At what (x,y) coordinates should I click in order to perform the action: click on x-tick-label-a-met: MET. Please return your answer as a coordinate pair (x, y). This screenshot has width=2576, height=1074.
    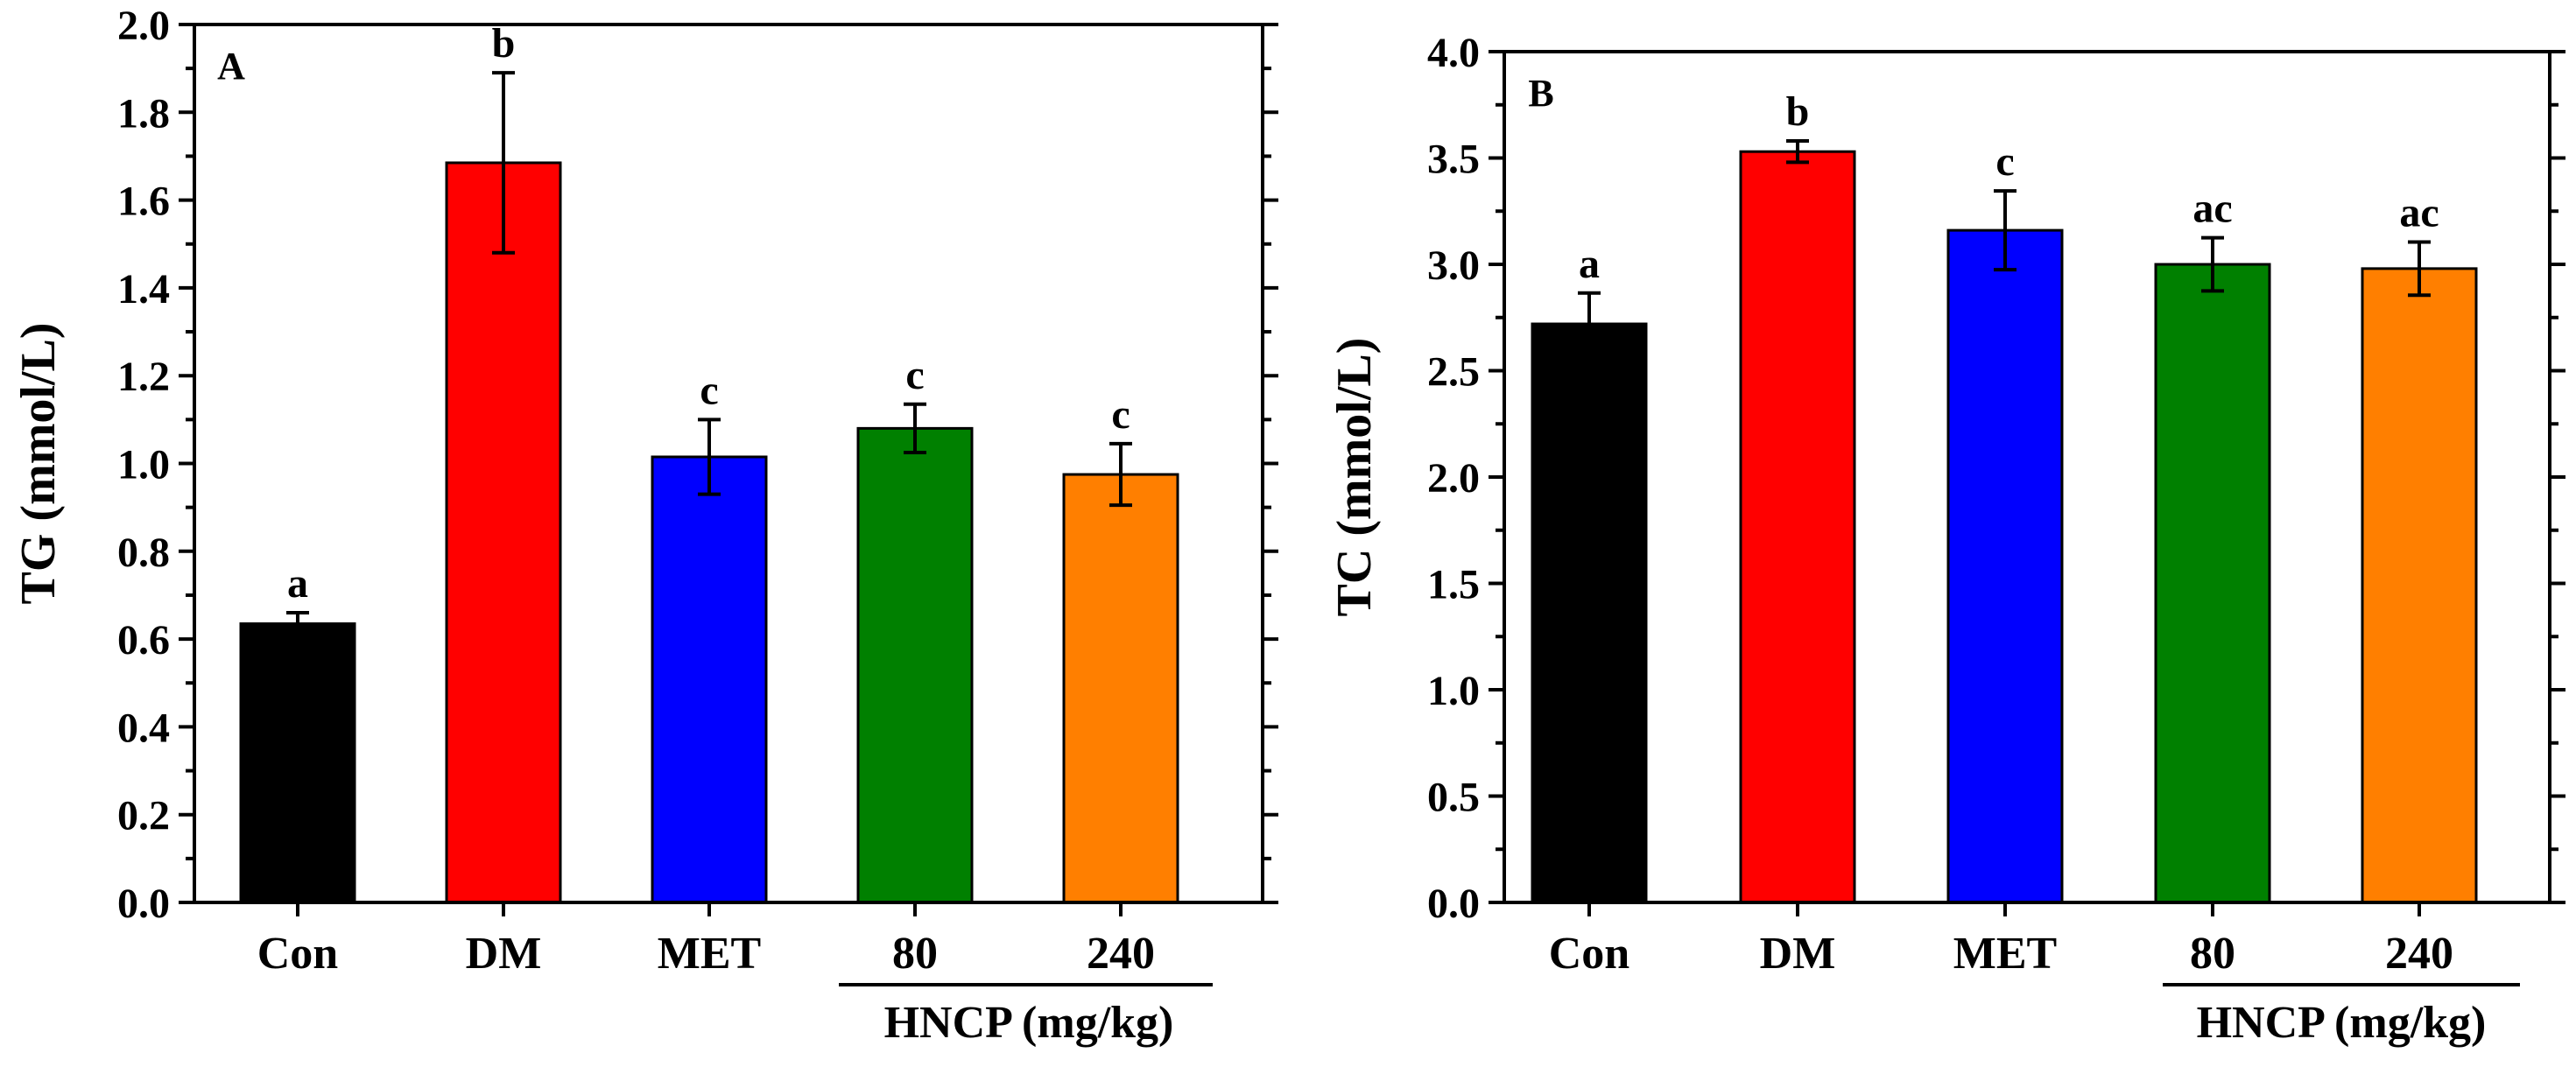
    Looking at the image, I should click on (709, 954).